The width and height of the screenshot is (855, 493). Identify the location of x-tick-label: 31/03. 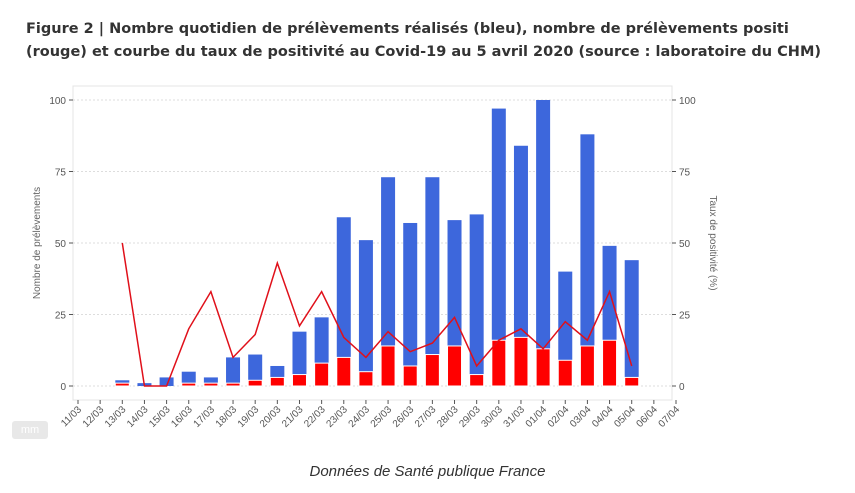
(515, 417).